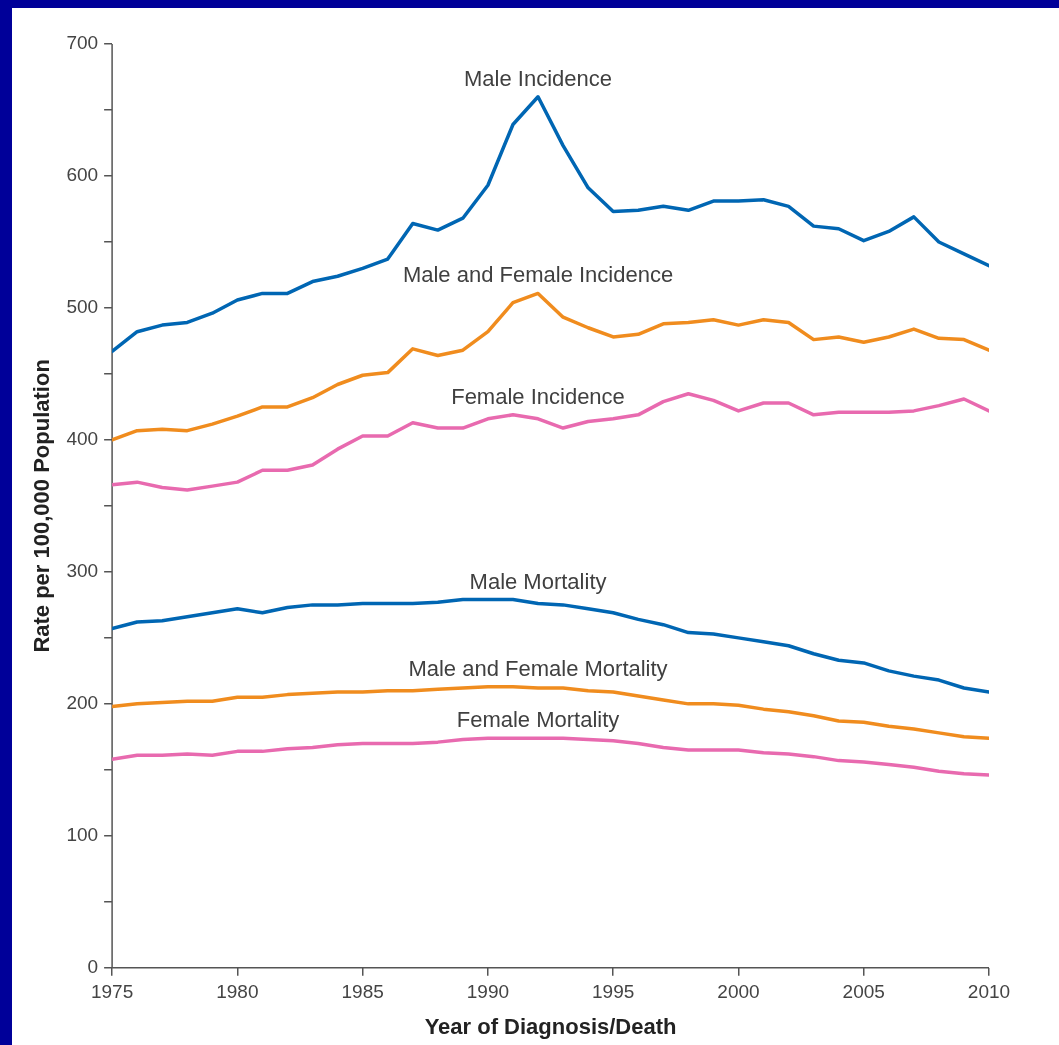 This screenshot has height=1045, width=1059. I want to click on x-tick-label: 1995, so click(613, 992).